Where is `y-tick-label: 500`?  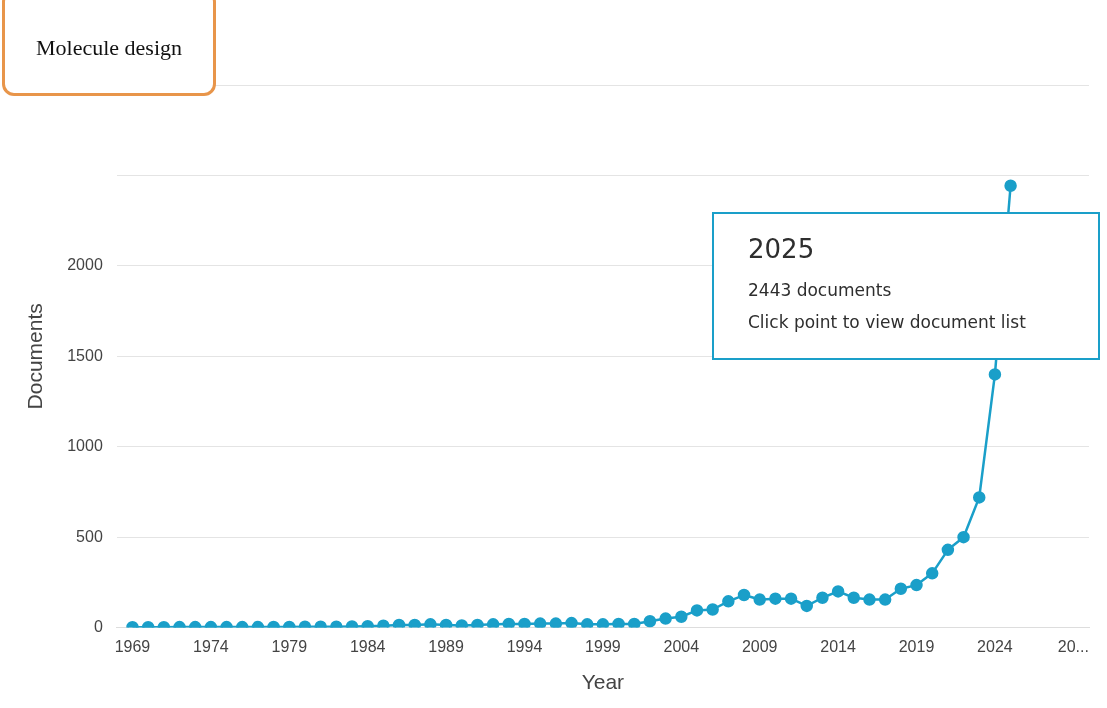 y-tick-label: 500 is located at coordinates (89, 536).